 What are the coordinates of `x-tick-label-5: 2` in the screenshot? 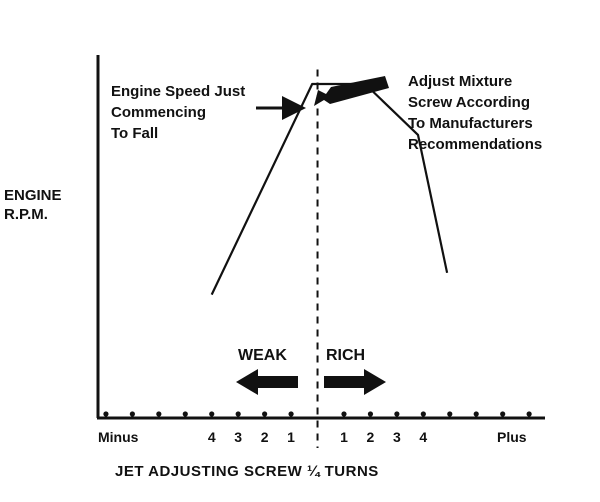 It's located at (371, 437).